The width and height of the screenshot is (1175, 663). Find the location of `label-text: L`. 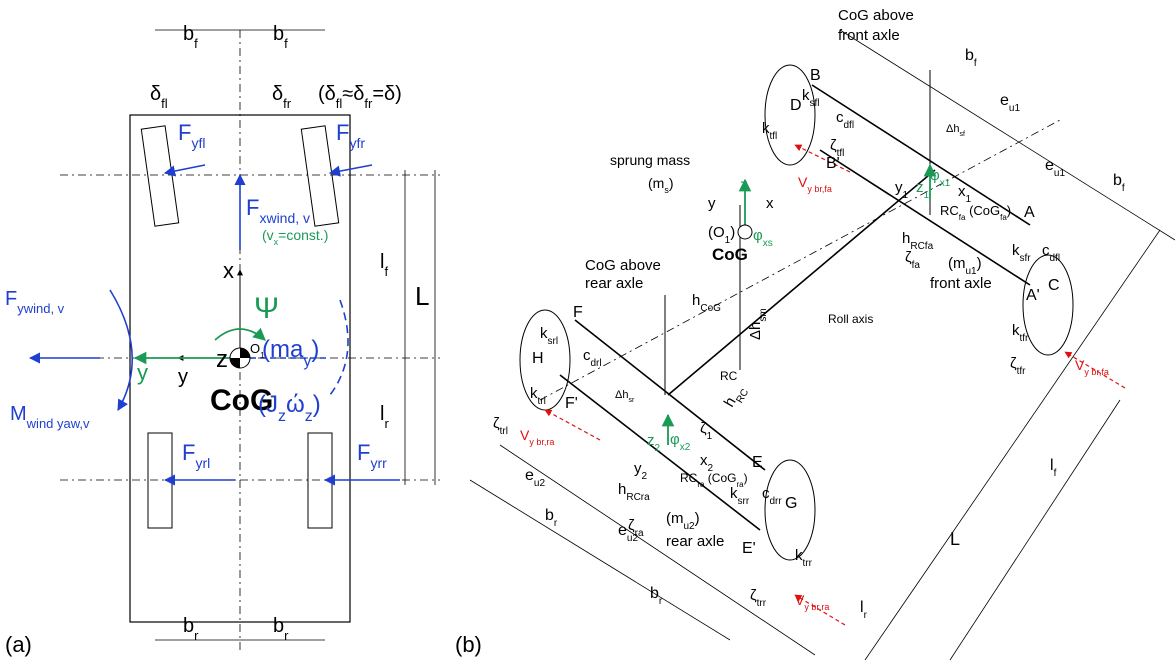

label-text: L is located at coordinates (422, 296).